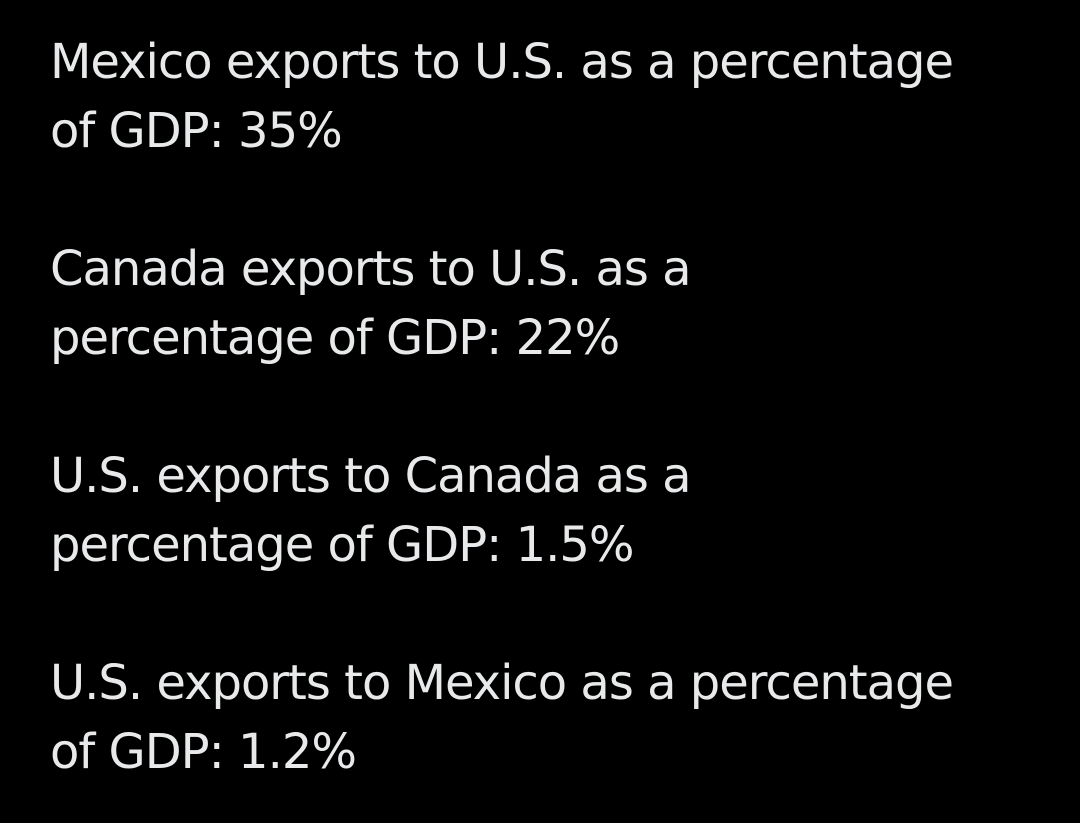 The height and width of the screenshot is (823, 1080). I want to click on stat-line: Mexico exports to U.S. as a percentage, so click(502, 62).